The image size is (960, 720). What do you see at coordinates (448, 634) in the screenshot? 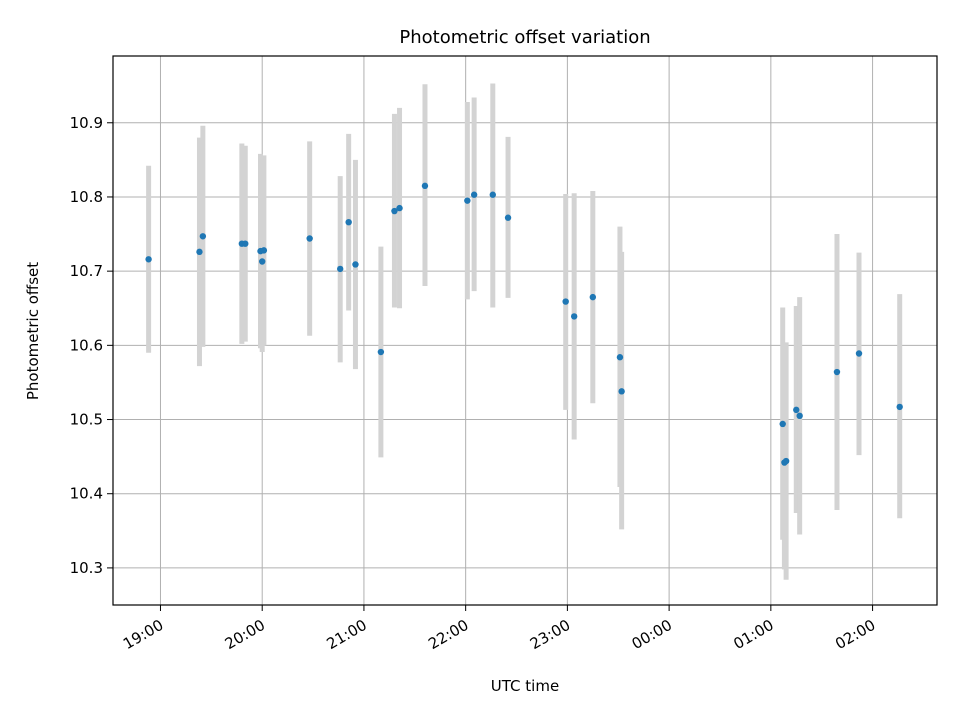
I see `x-tick-label: 22:00` at bounding box center [448, 634].